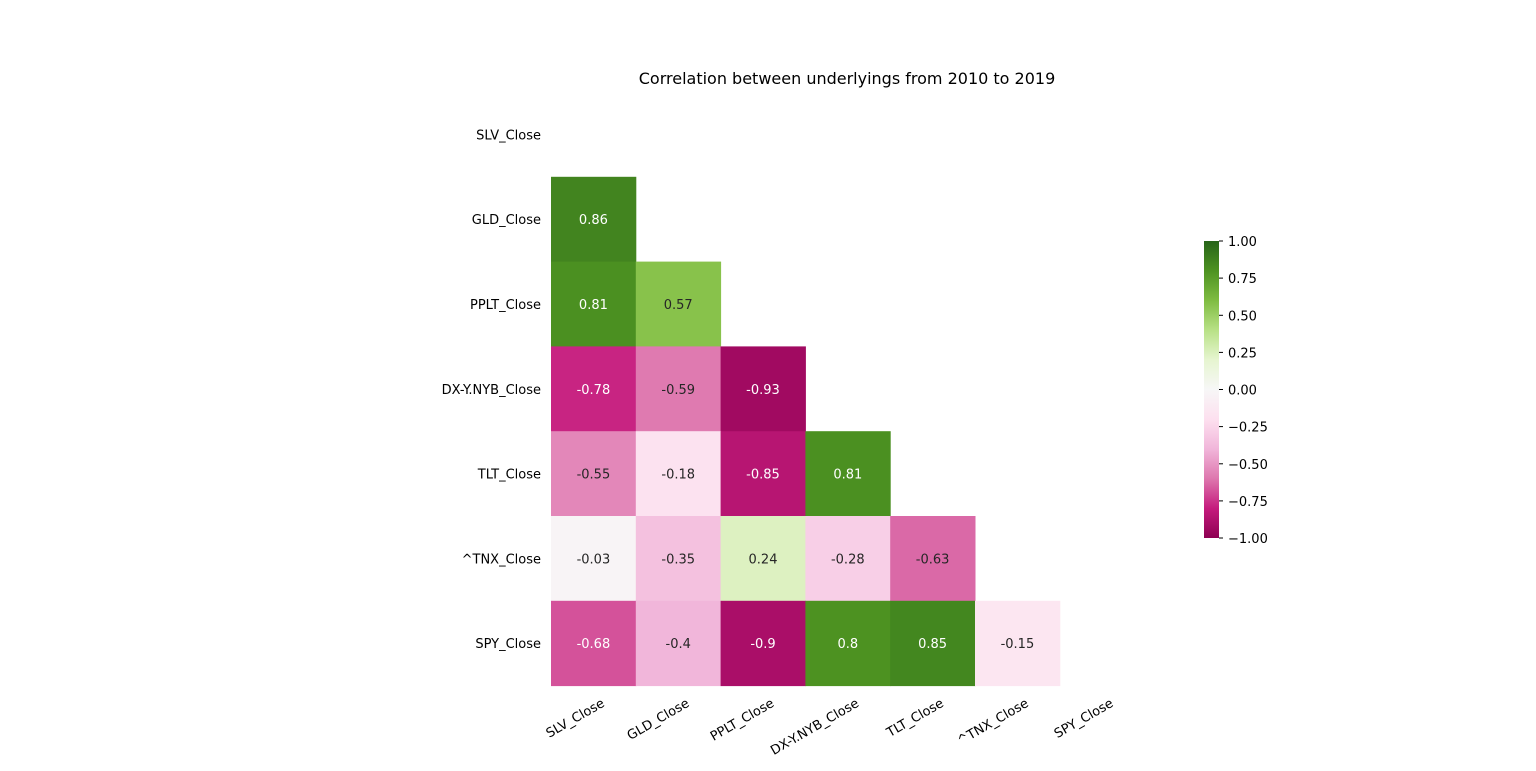 The height and width of the screenshot is (771, 1536). Describe the element at coordinates (742, 720) in the screenshot. I see `x-tick-label: PPLT_Close` at that location.